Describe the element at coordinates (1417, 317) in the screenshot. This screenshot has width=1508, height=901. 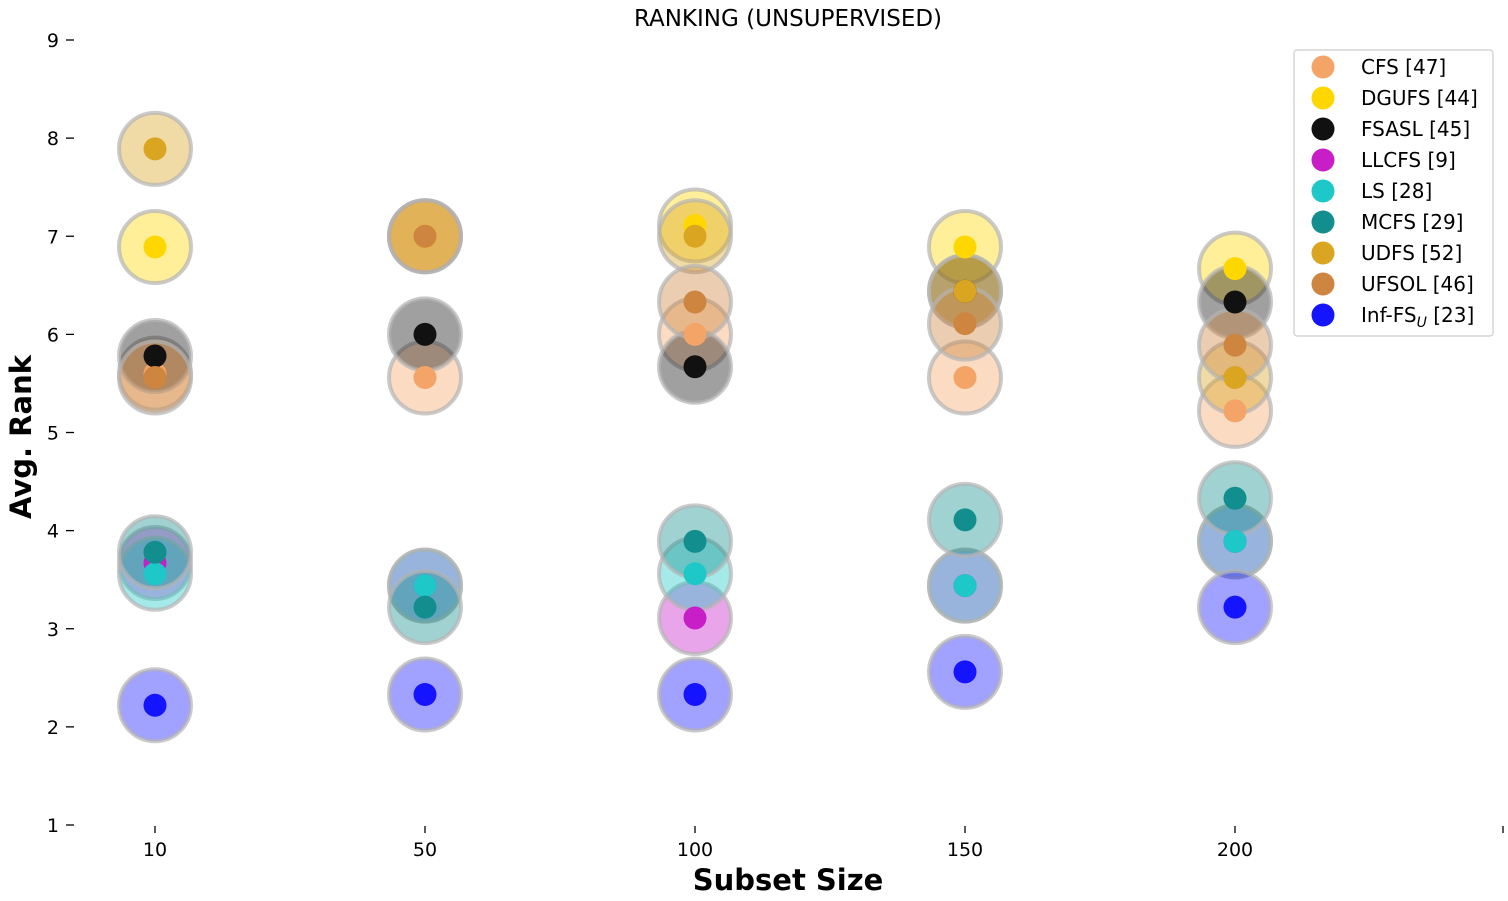
I see `legend-label: Inf-FSU [23]` at that location.